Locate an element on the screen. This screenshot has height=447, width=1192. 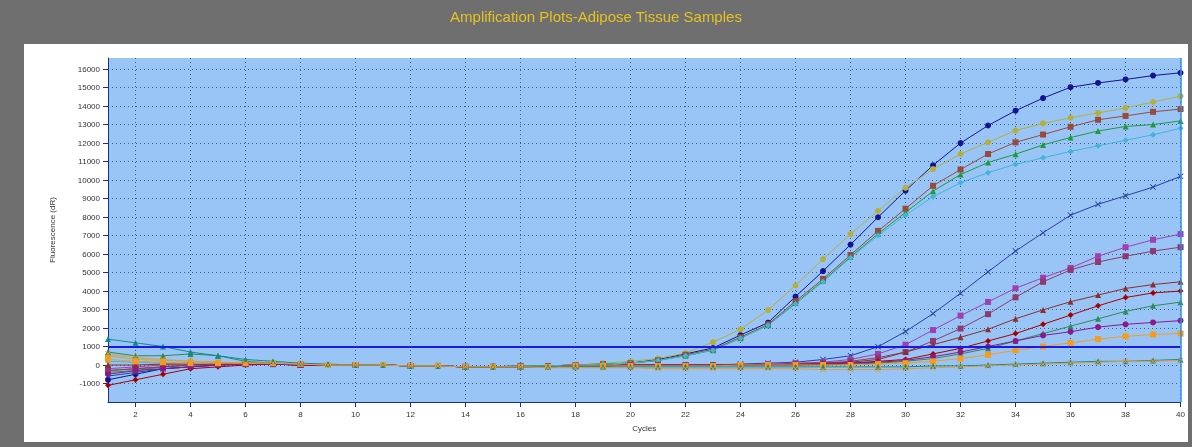
x-tick-label: 36 is located at coordinates (1071, 414).